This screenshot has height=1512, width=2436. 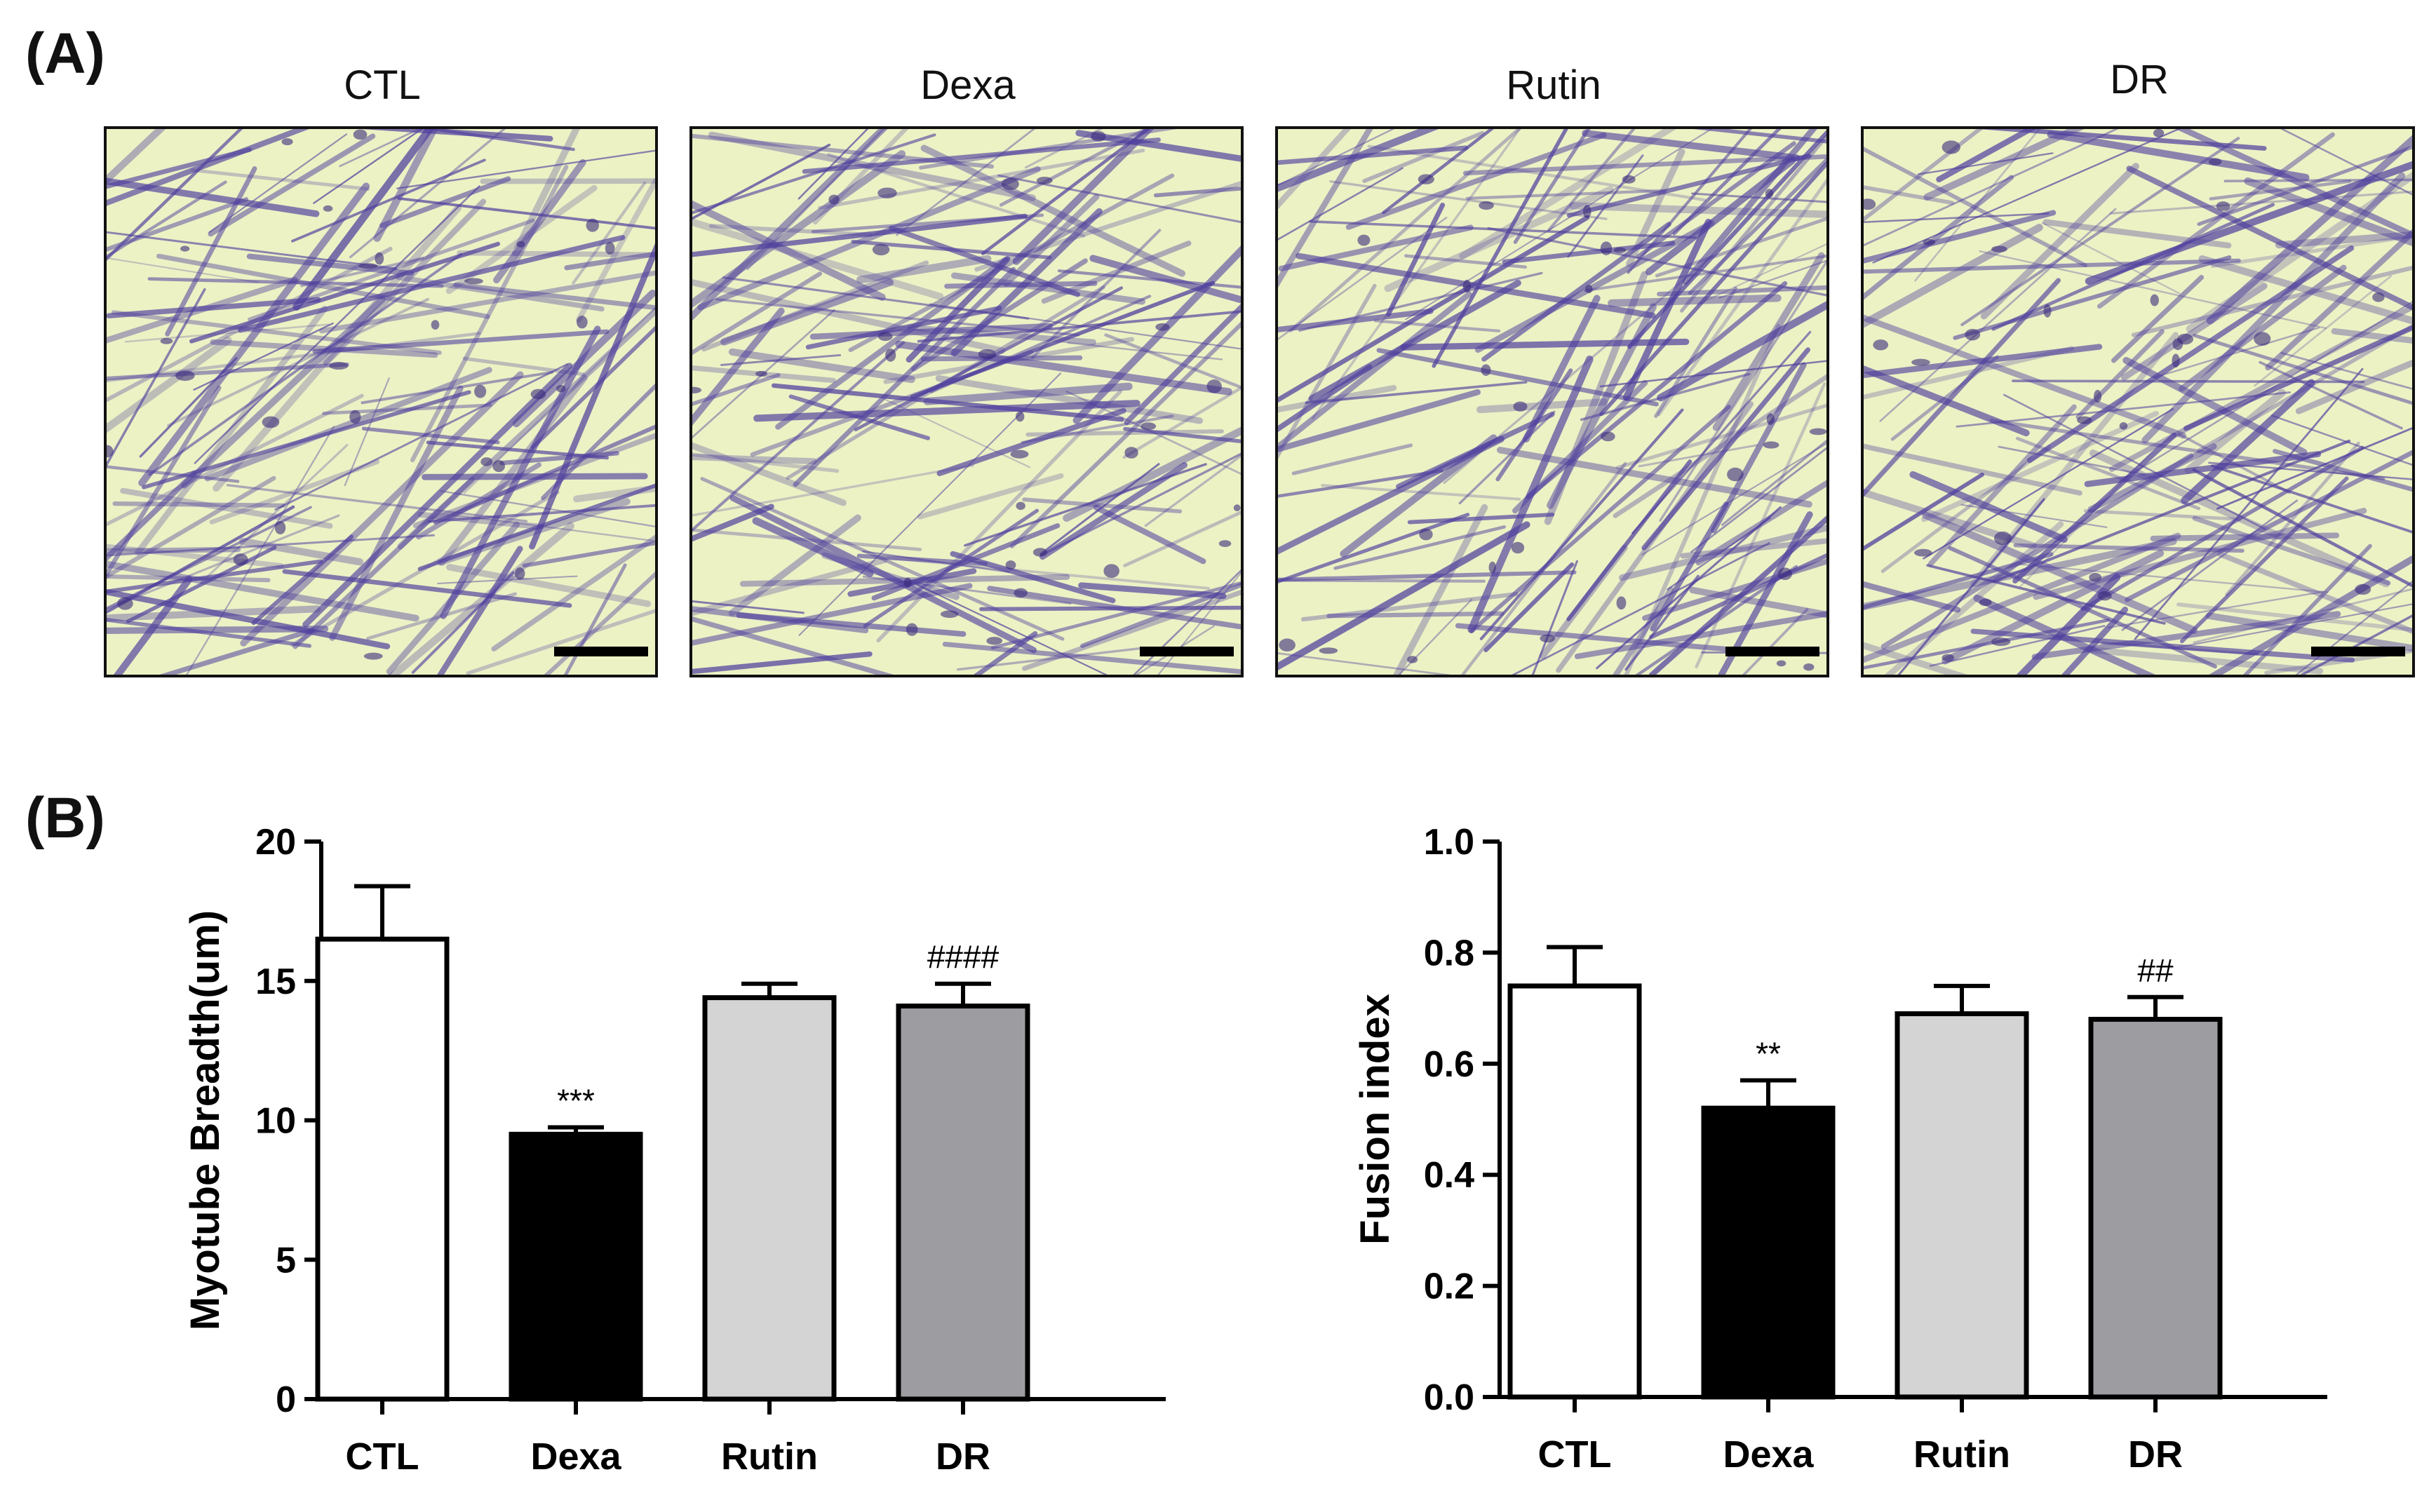 I want to click on significance-label: ####, so click(x=963, y=957).